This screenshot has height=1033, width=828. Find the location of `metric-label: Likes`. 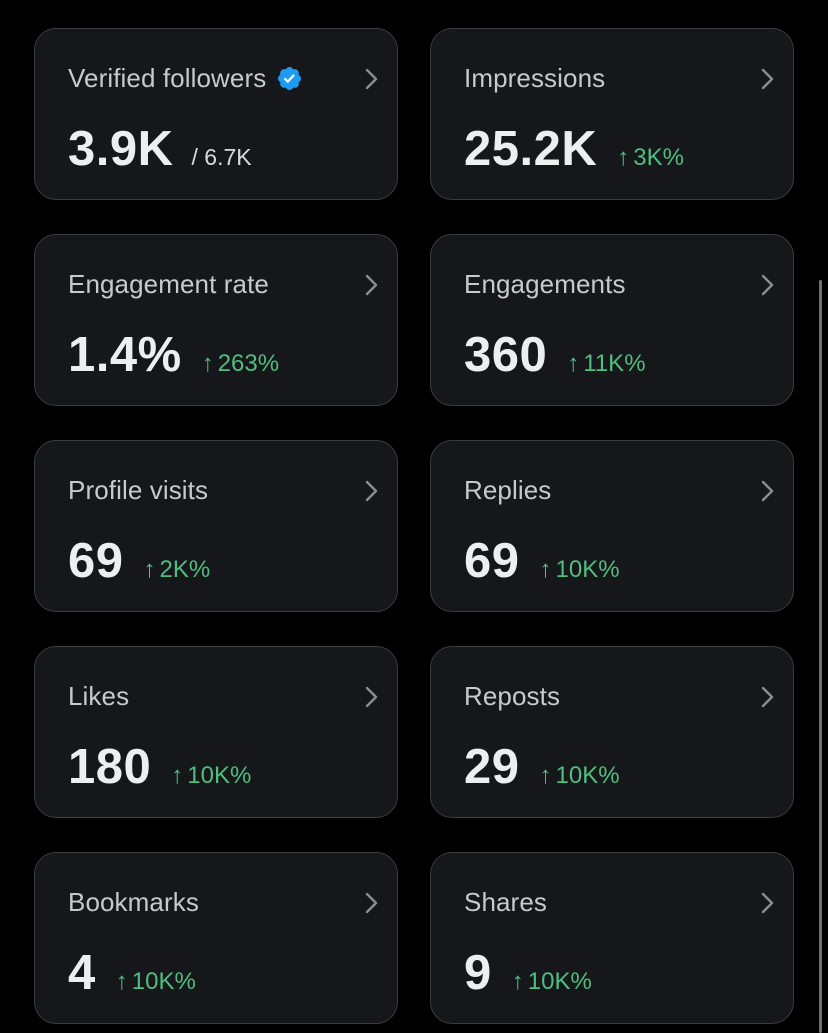

metric-label: Likes is located at coordinates (99, 696).